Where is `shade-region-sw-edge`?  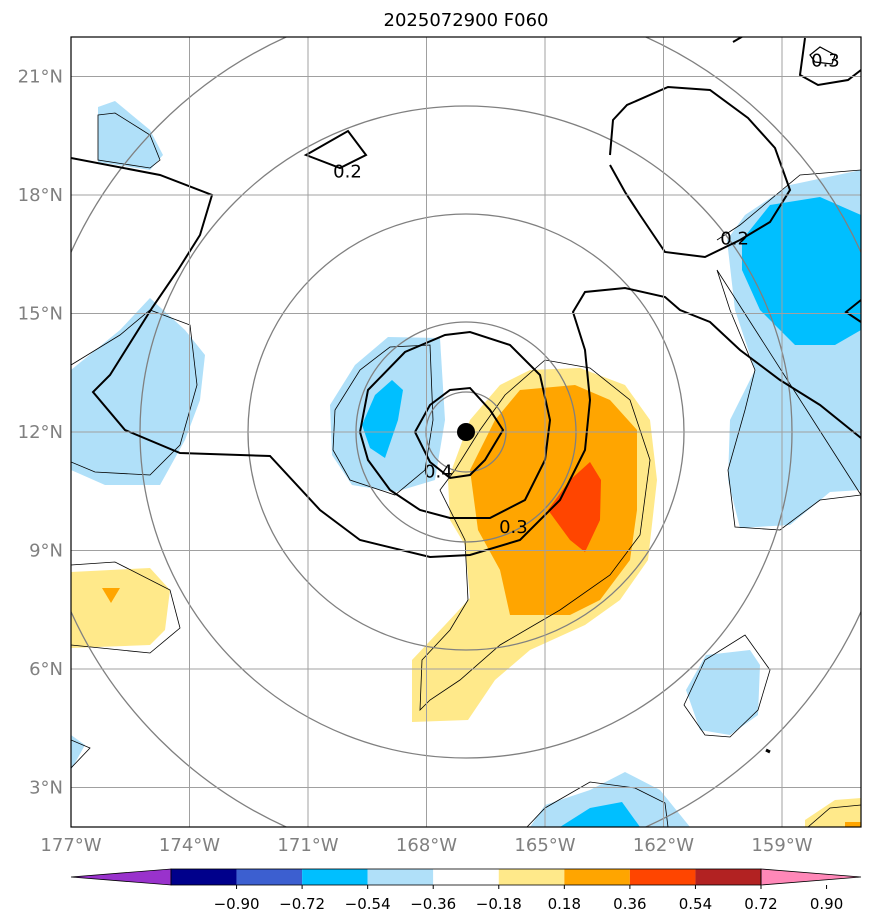 shade-region-sw-edge is located at coordinates (78, 752).